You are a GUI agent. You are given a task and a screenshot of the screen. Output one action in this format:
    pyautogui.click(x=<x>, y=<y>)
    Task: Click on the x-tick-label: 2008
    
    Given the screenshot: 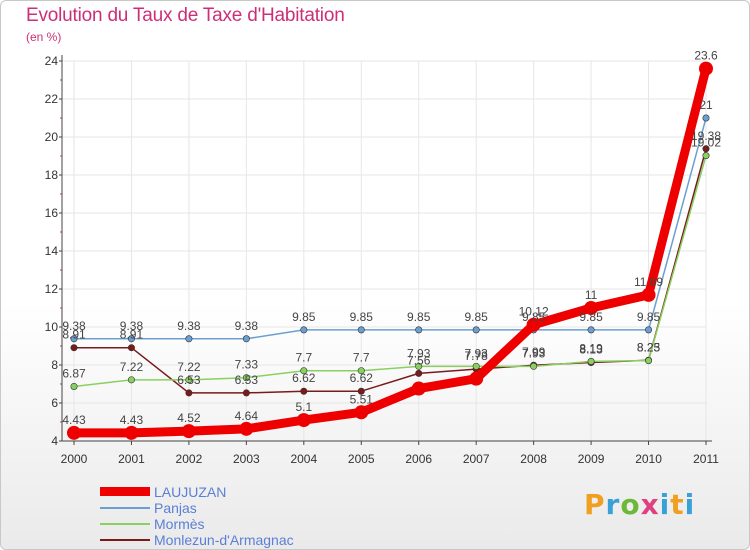 What is the action you would take?
    pyautogui.click(x=533, y=459)
    